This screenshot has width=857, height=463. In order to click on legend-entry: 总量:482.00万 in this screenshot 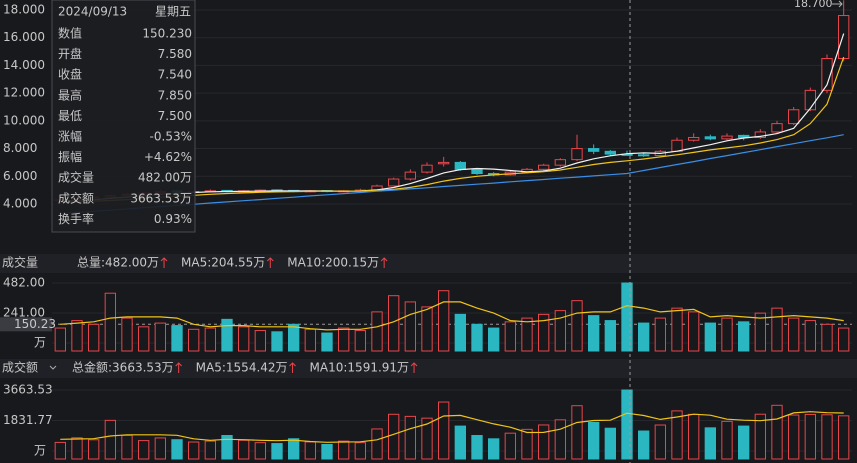, I will do `click(118, 263)`.